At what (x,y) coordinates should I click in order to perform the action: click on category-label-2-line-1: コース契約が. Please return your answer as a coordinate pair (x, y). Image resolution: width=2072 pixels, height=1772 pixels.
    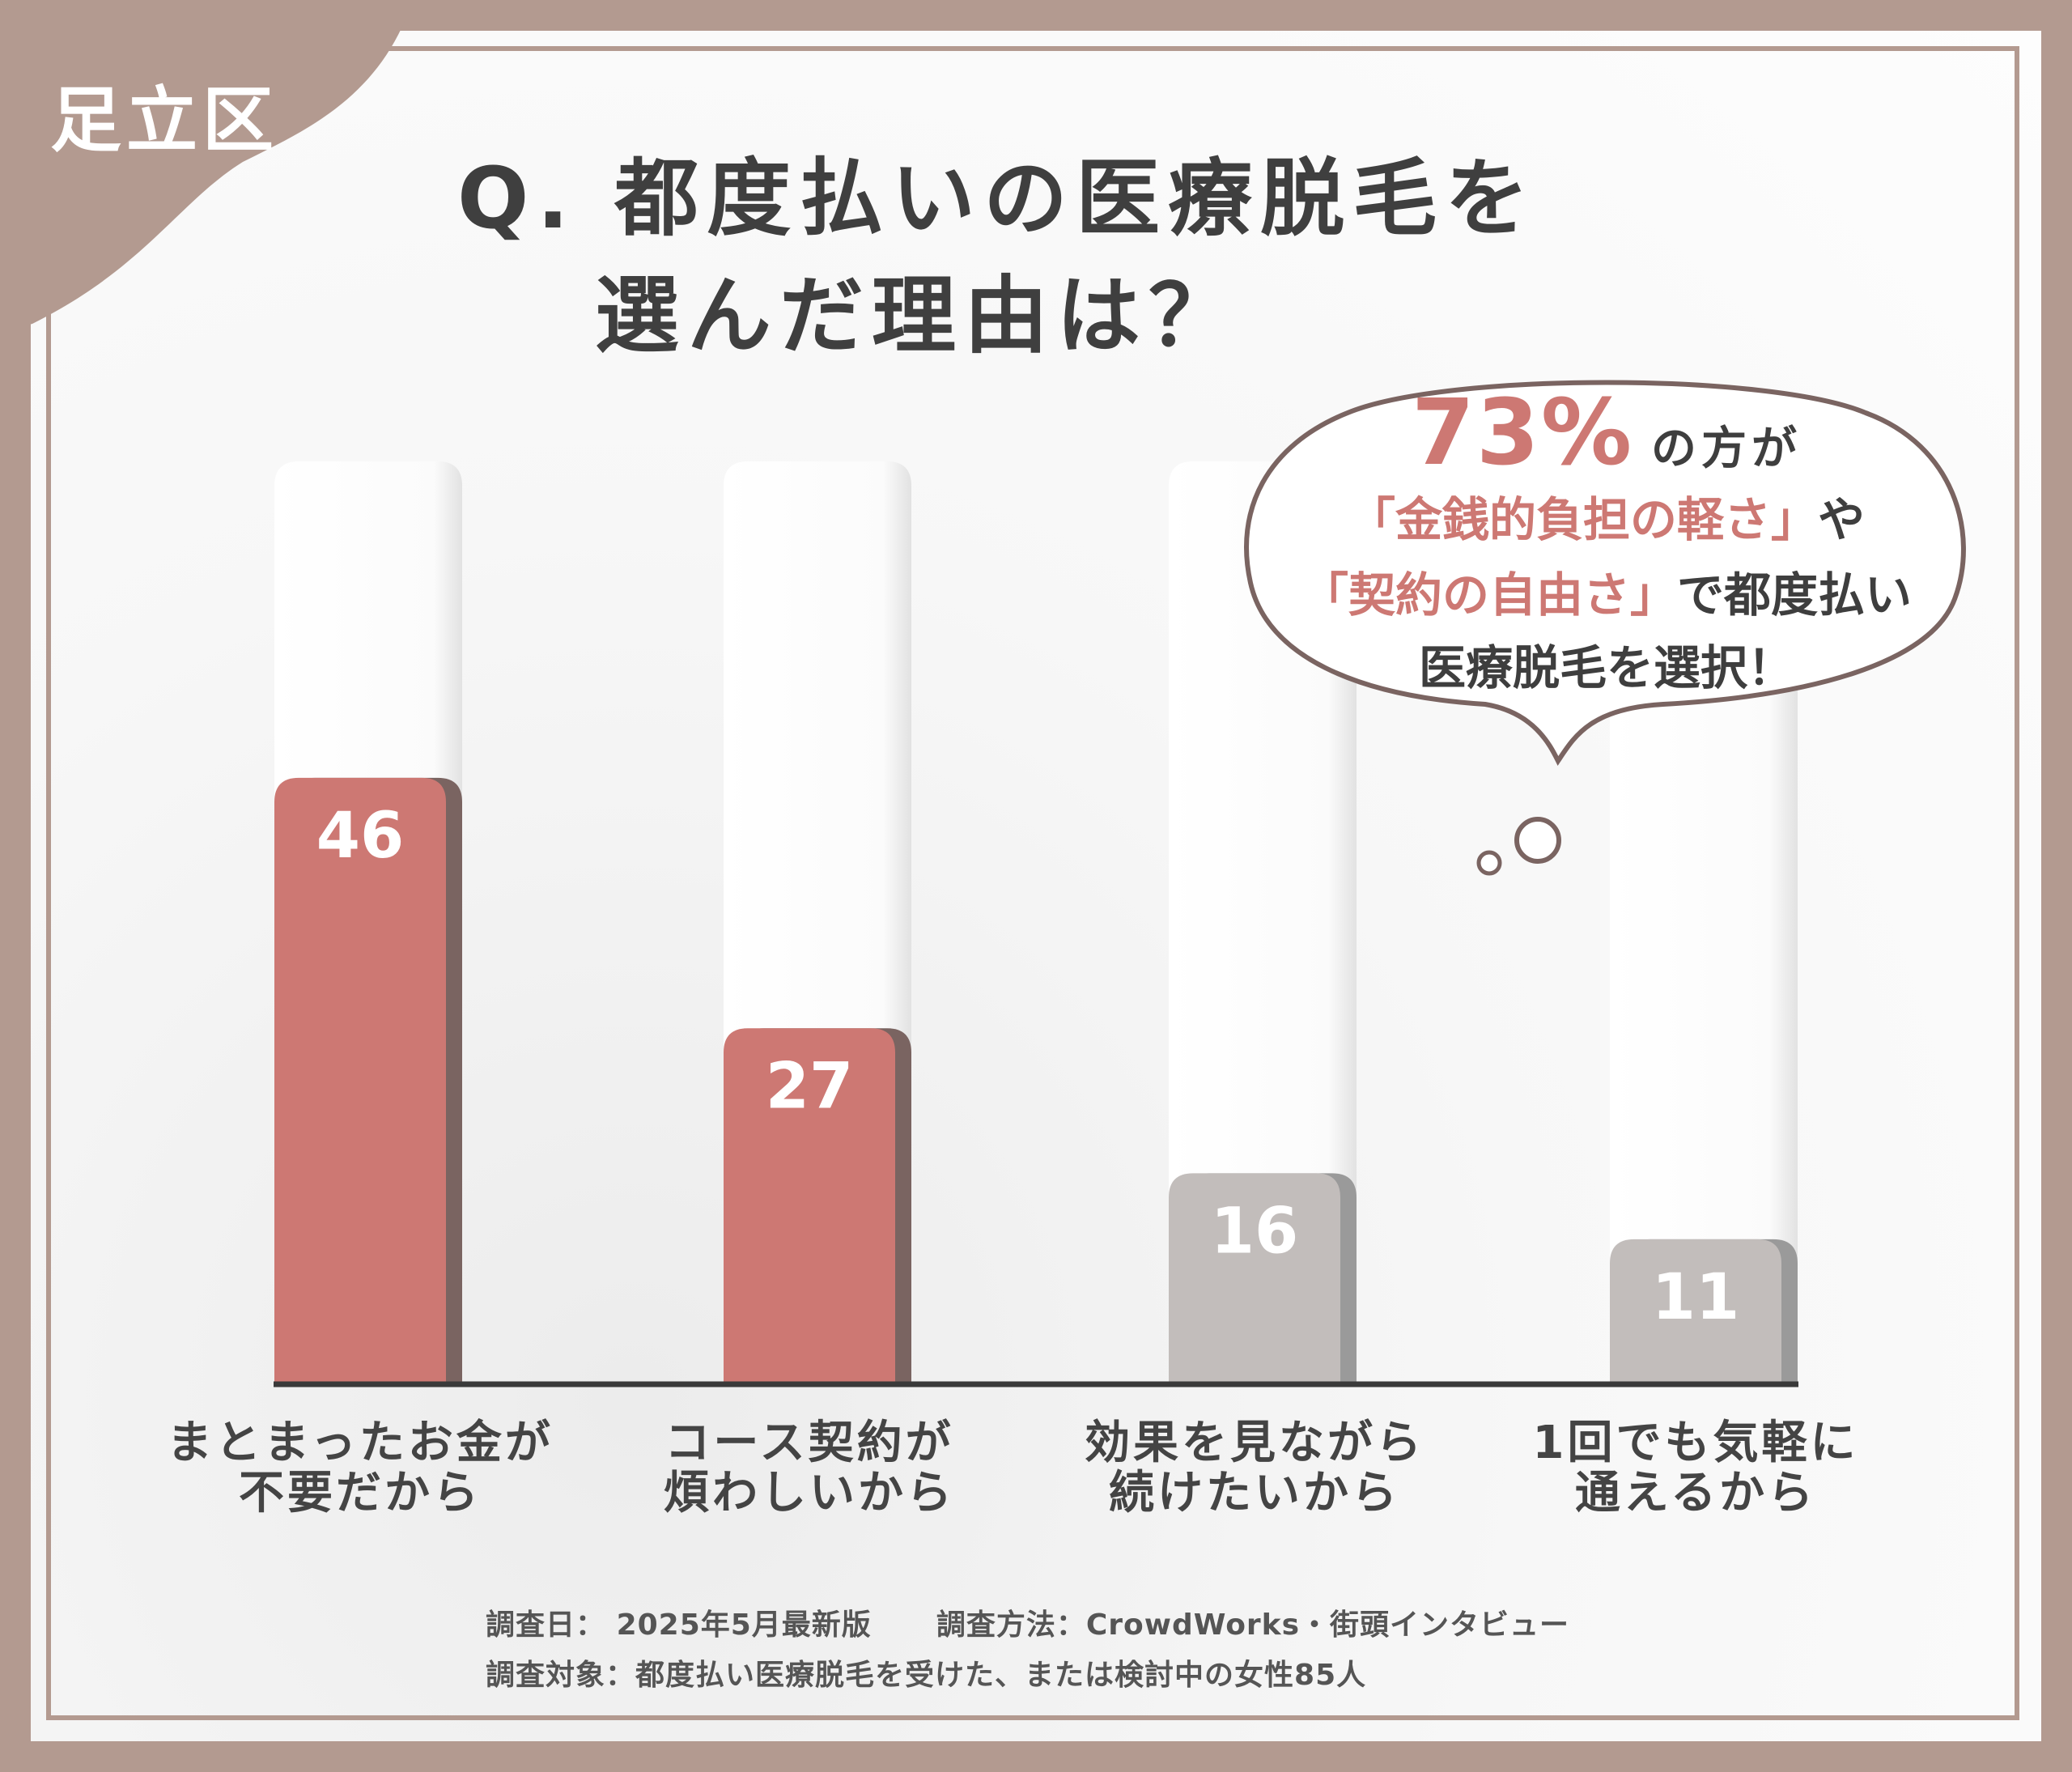
    Looking at the image, I should click on (809, 1443).